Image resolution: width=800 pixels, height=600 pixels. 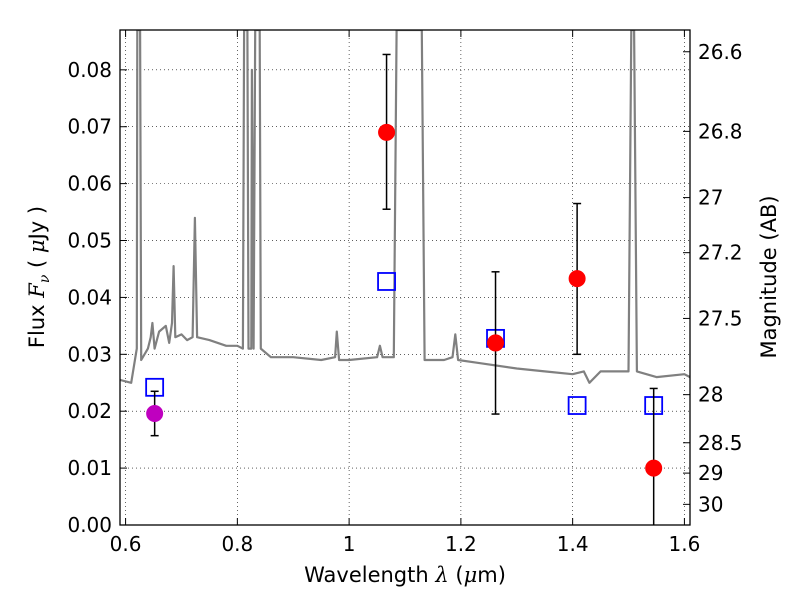 I want to click on y2-tick-label: 27, so click(x=710, y=198).